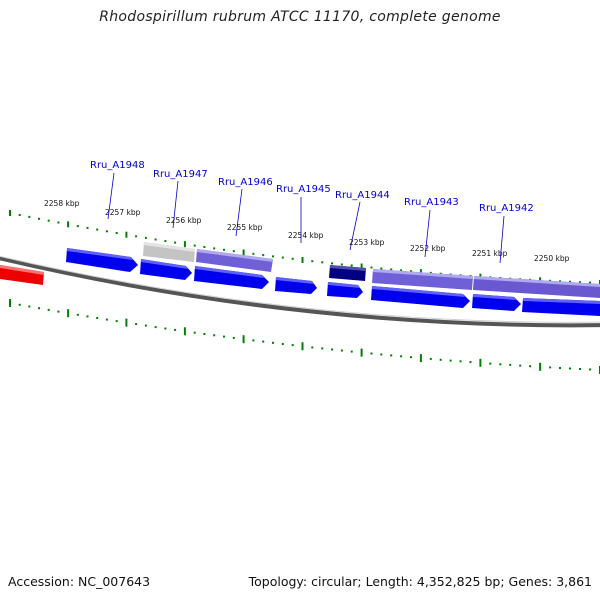  Describe the element at coordinates (79, 581) in the screenshot. I see `accession-text: Accession: NC_007643` at that location.